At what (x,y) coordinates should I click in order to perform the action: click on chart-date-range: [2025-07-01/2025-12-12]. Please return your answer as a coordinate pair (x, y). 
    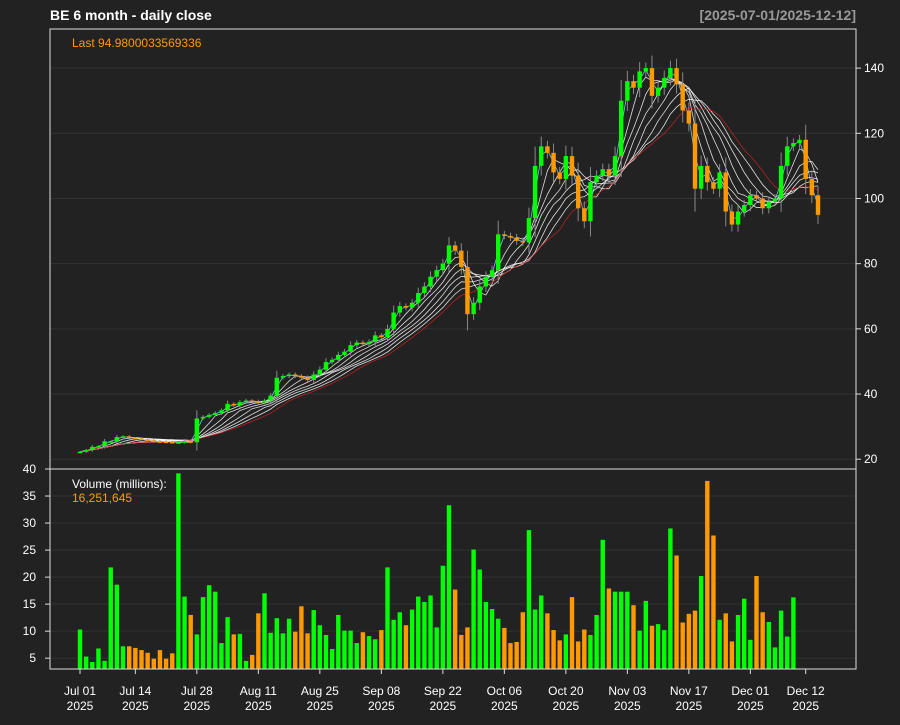
    Looking at the image, I should click on (778, 15).